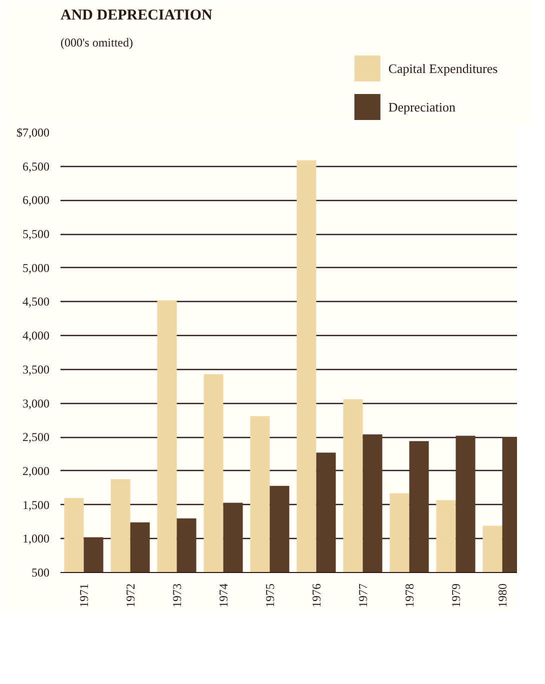 This screenshot has height=684, width=545. Describe the element at coordinates (36, 539) in the screenshot. I see `y-tick-label: 1,000` at that location.